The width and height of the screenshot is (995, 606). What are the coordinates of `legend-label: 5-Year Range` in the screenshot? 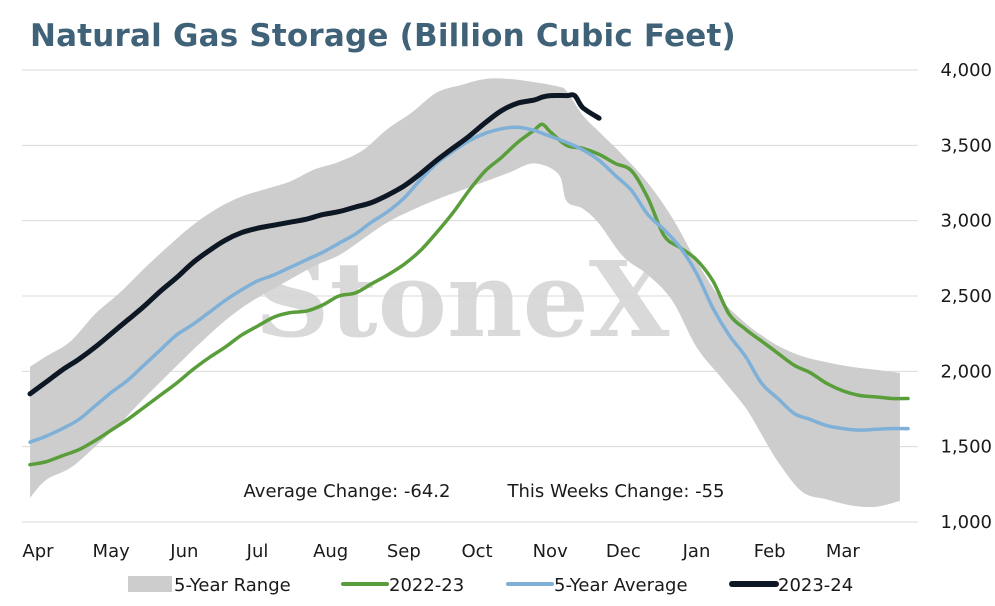 It's located at (232, 585).